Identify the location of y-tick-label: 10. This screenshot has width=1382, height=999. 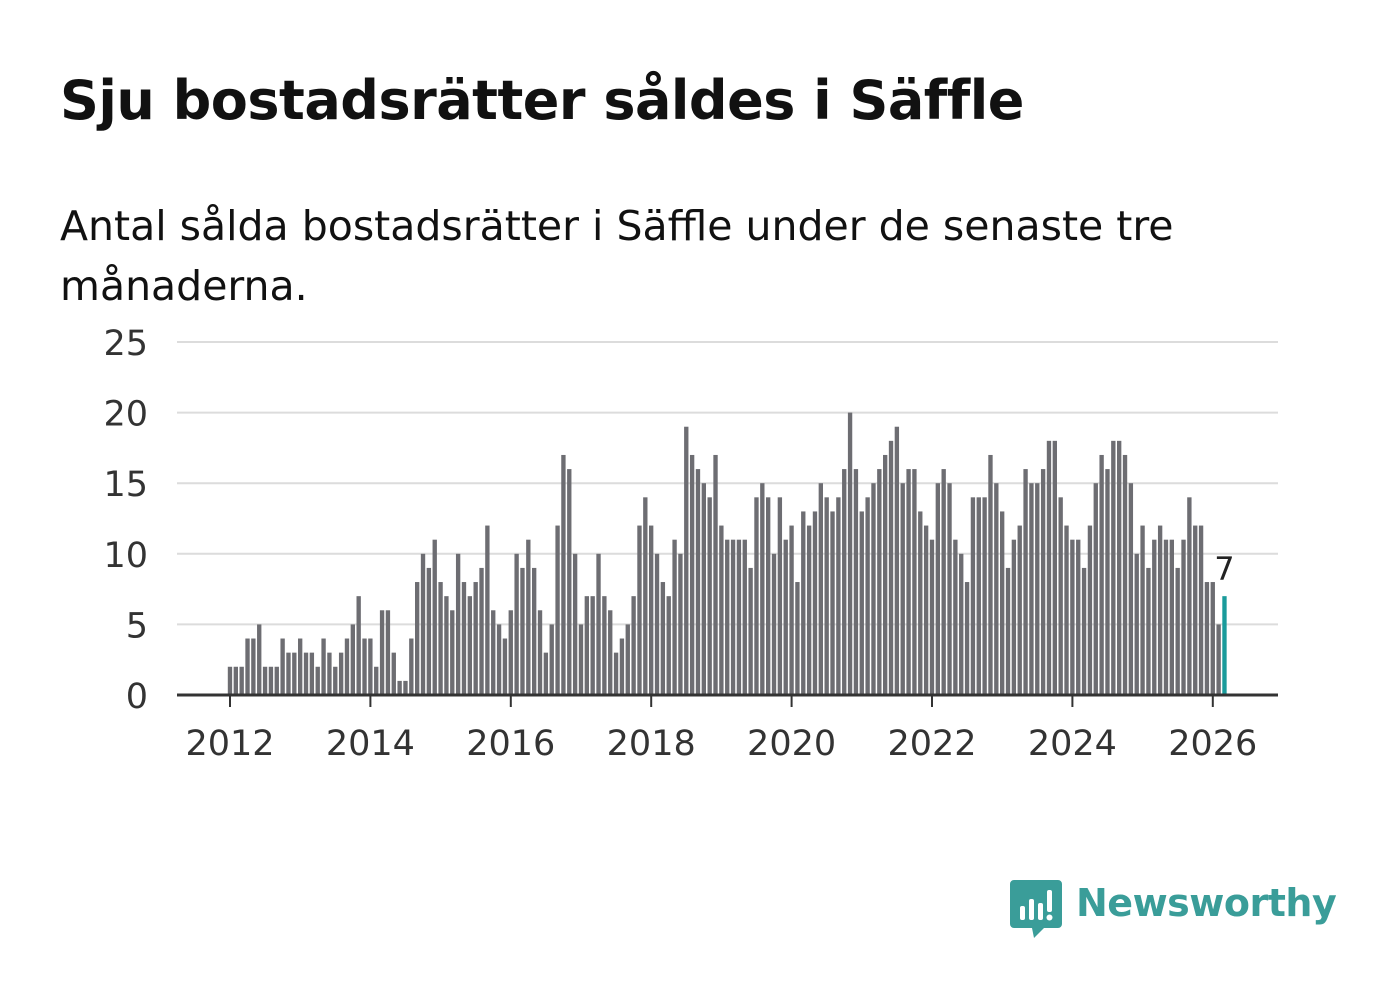
(125, 556).